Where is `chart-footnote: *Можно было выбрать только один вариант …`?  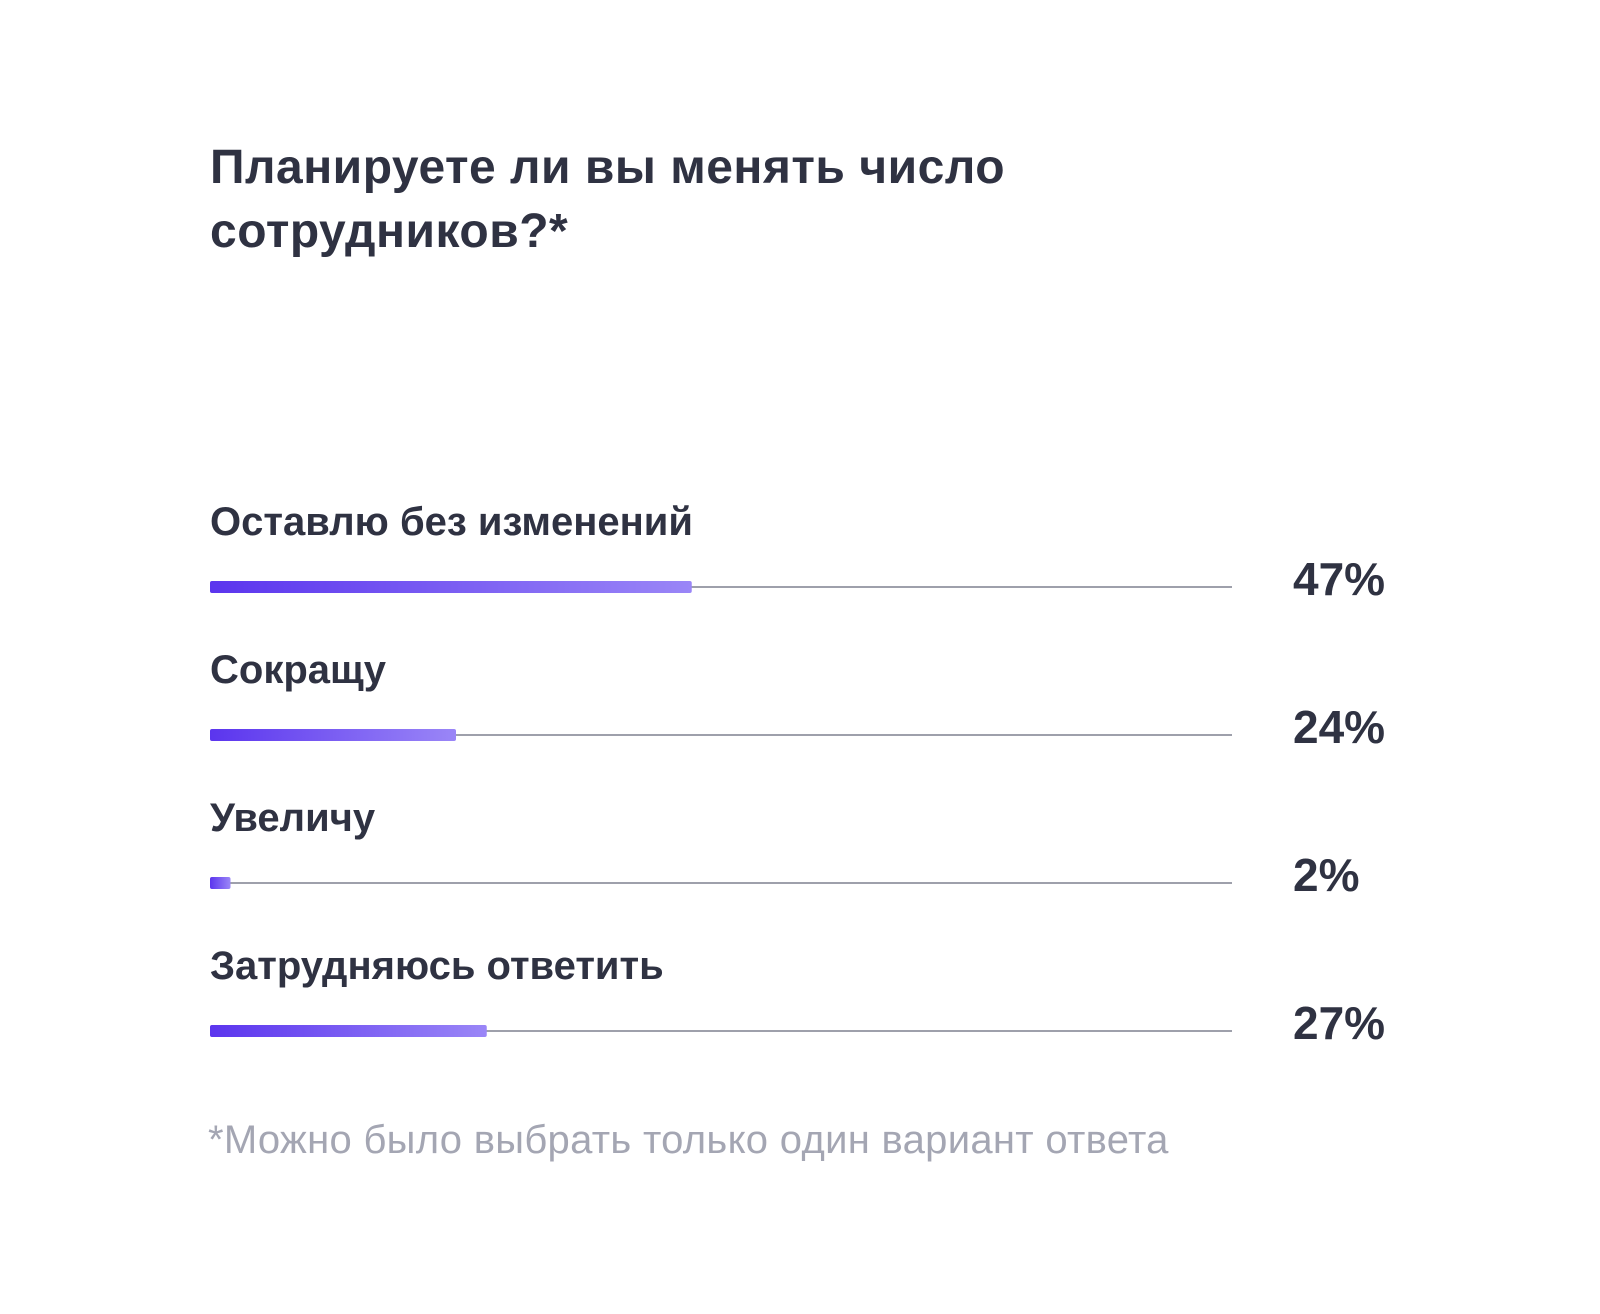 chart-footnote: *Можно было выбрать только один вариант … is located at coordinates (688, 1140).